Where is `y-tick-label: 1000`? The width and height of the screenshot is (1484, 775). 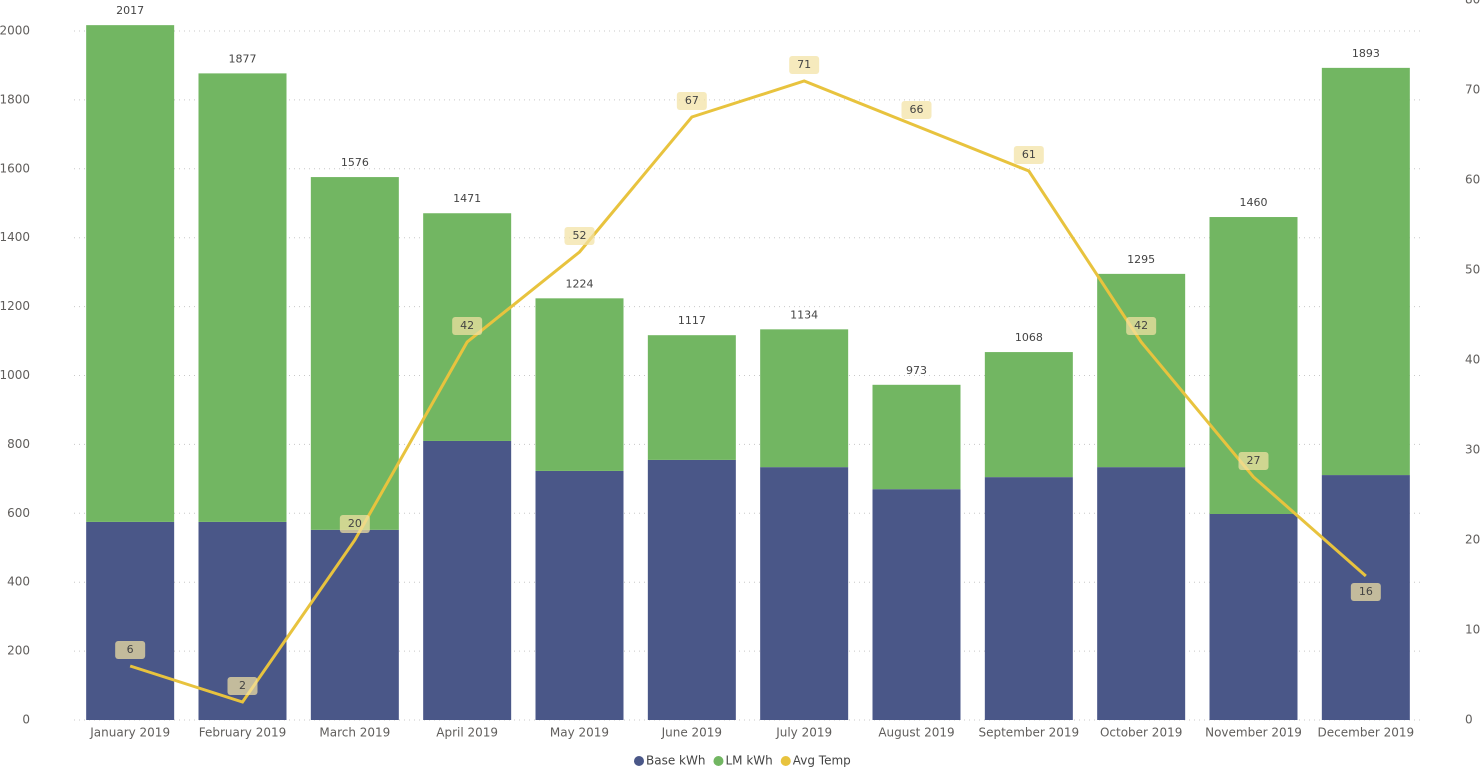 y-tick-label: 1000 is located at coordinates (15, 375).